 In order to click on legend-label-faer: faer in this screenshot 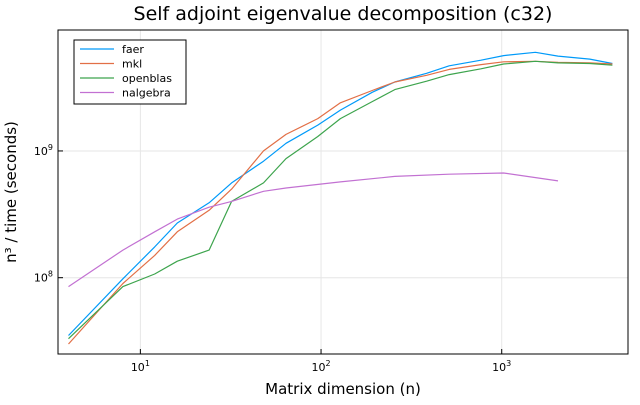, I will do `click(133, 49)`.